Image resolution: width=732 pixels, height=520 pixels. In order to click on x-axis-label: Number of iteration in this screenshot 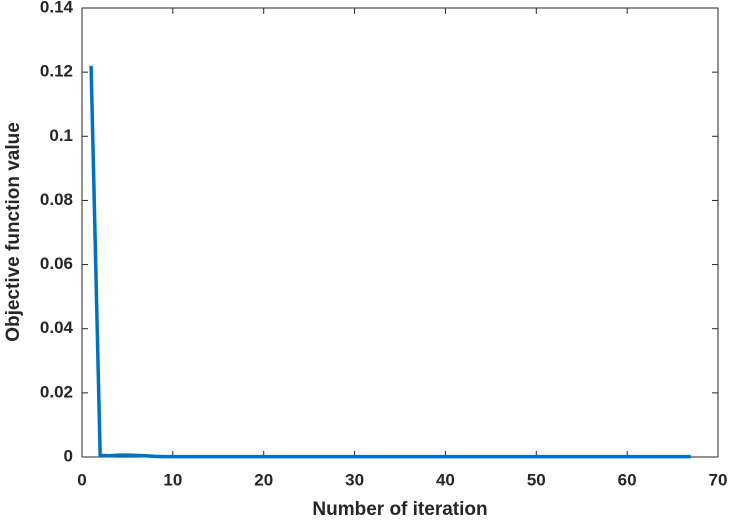, I will do `click(399, 509)`.